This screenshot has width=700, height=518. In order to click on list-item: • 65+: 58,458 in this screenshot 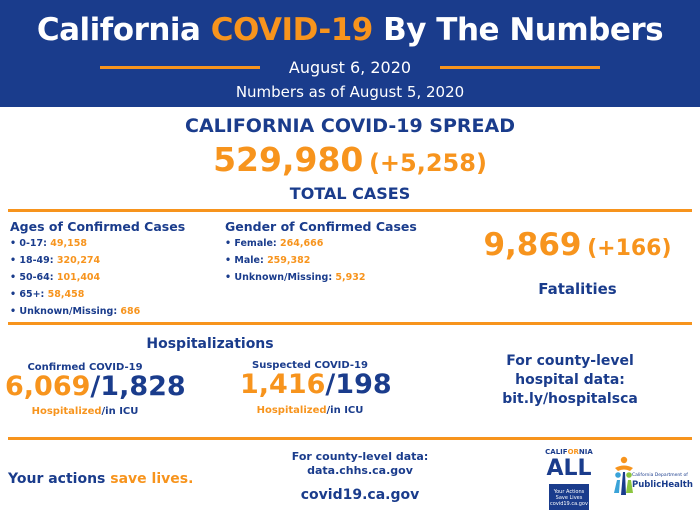, I will do `click(47, 294)`.